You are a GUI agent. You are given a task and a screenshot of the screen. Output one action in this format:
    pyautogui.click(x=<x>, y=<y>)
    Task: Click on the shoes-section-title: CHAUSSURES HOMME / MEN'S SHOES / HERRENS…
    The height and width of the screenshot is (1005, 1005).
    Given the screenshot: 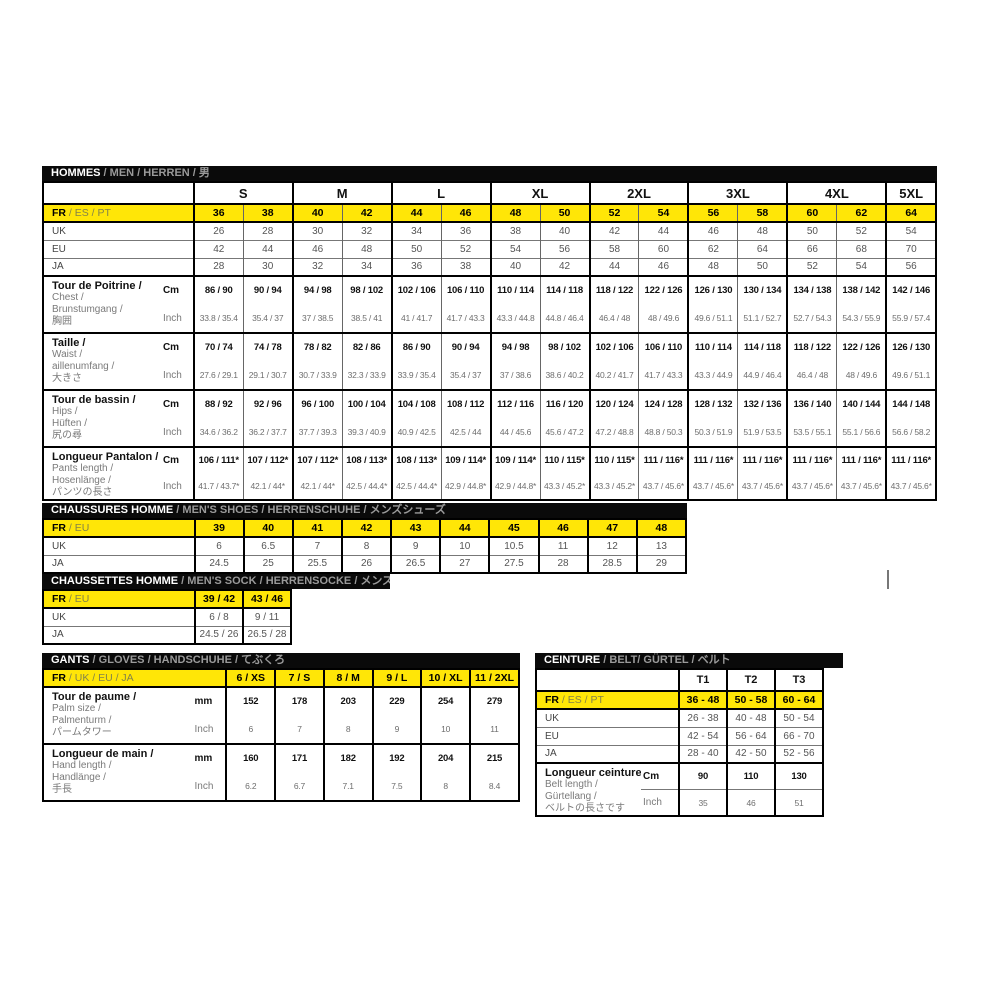 What is the action you would take?
    pyautogui.click(x=364, y=510)
    